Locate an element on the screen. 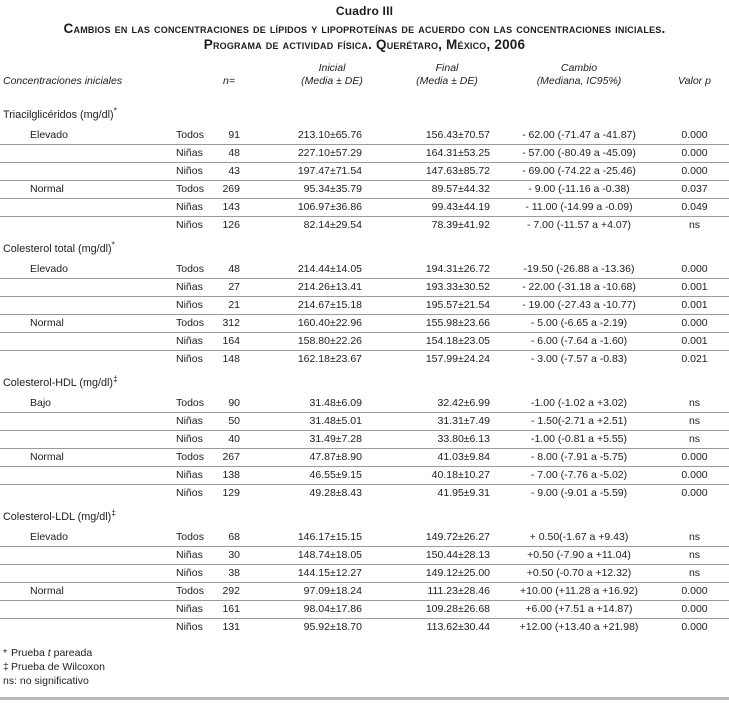 This screenshot has width=729, height=706. cell-cambio: - 1.50(-2.71 a +2.51) is located at coordinates (579, 420).